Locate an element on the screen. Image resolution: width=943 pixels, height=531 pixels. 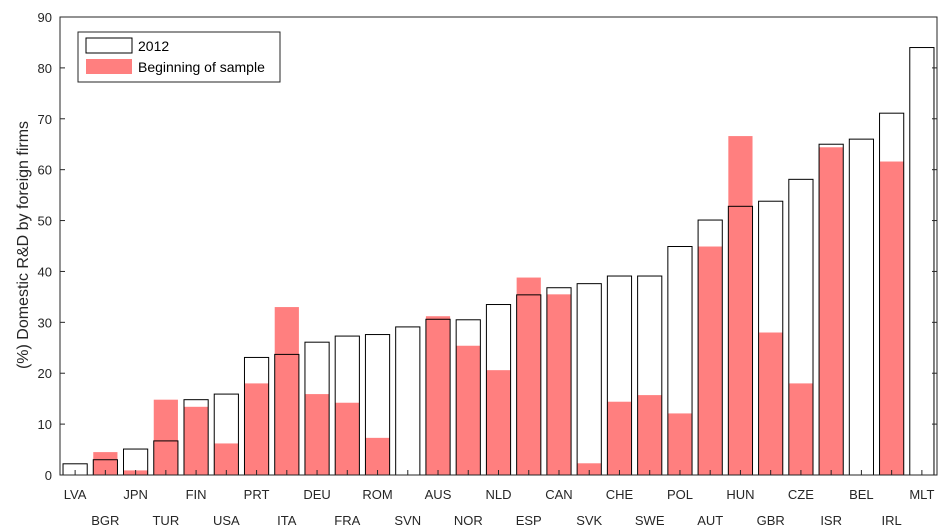
y-tick-label: 30 is located at coordinates (45, 322).